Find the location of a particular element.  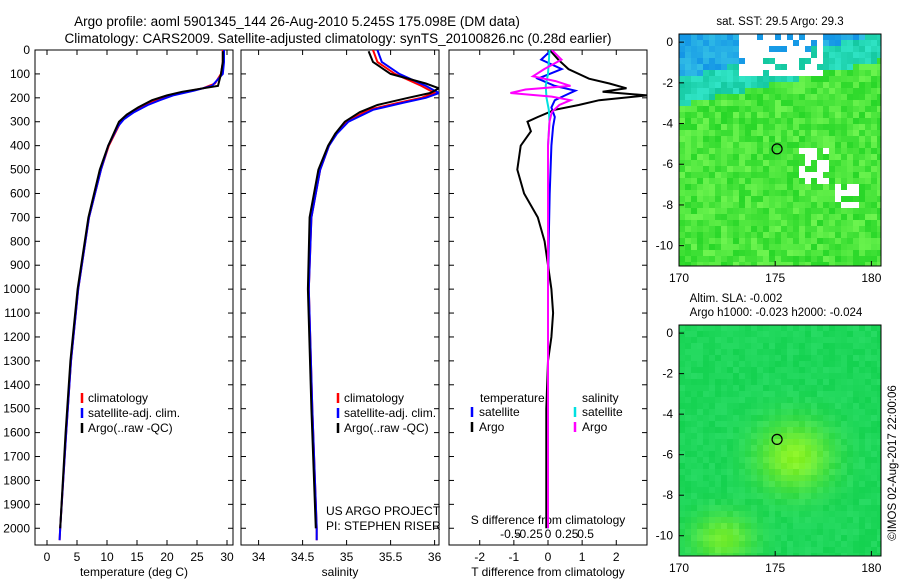

y-tick-label: 900 is located at coordinates (20, 265).